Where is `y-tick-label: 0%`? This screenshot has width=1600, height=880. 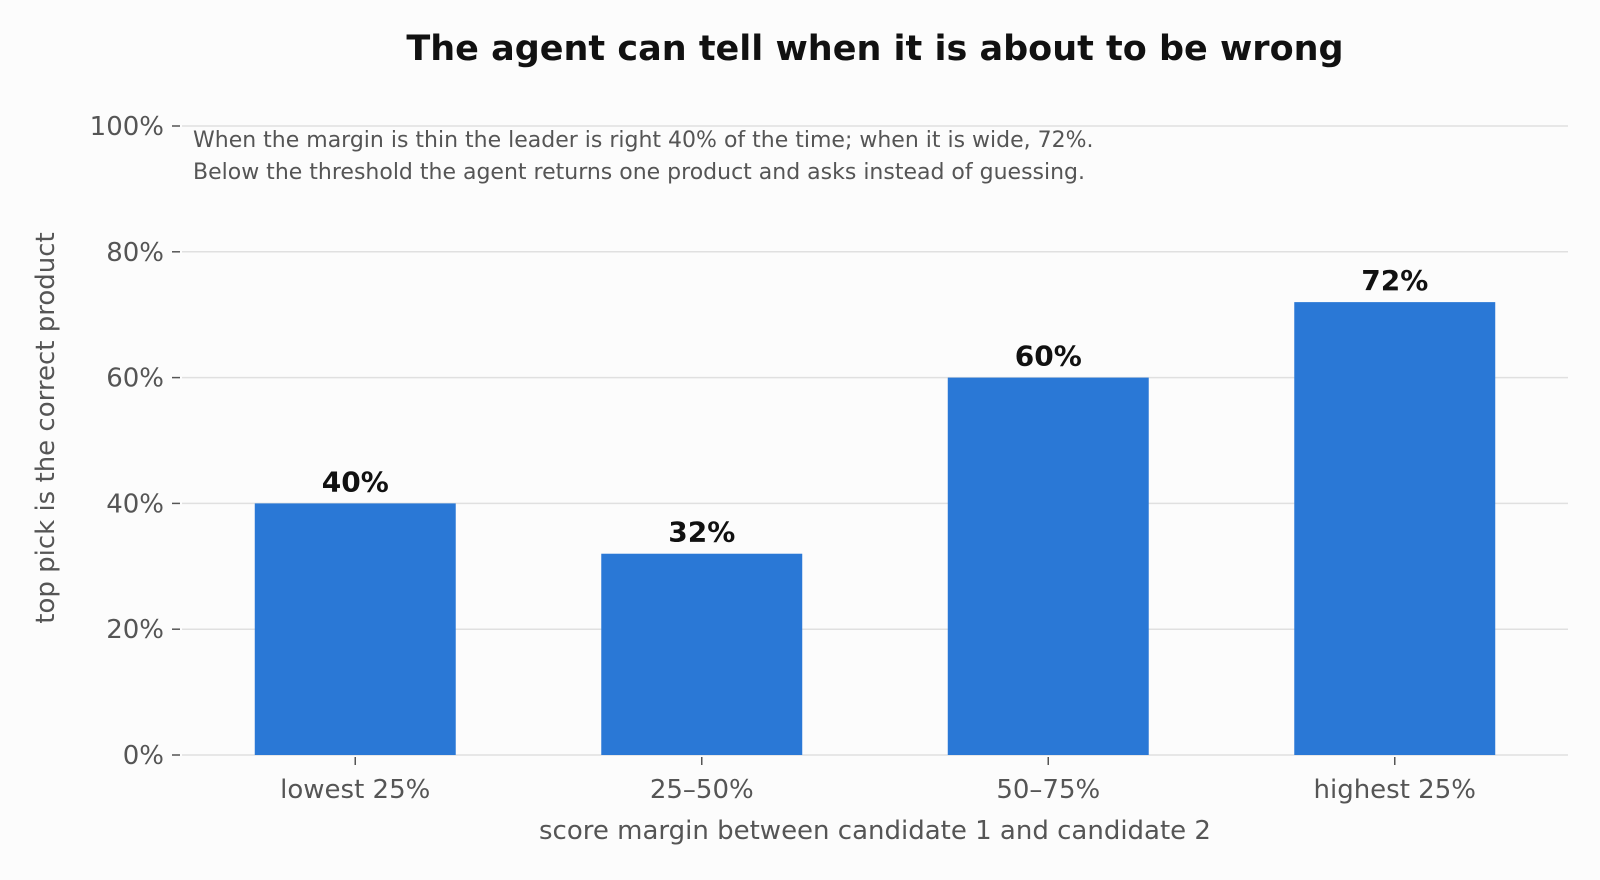
y-tick-label: 0% is located at coordinates (143, 756).